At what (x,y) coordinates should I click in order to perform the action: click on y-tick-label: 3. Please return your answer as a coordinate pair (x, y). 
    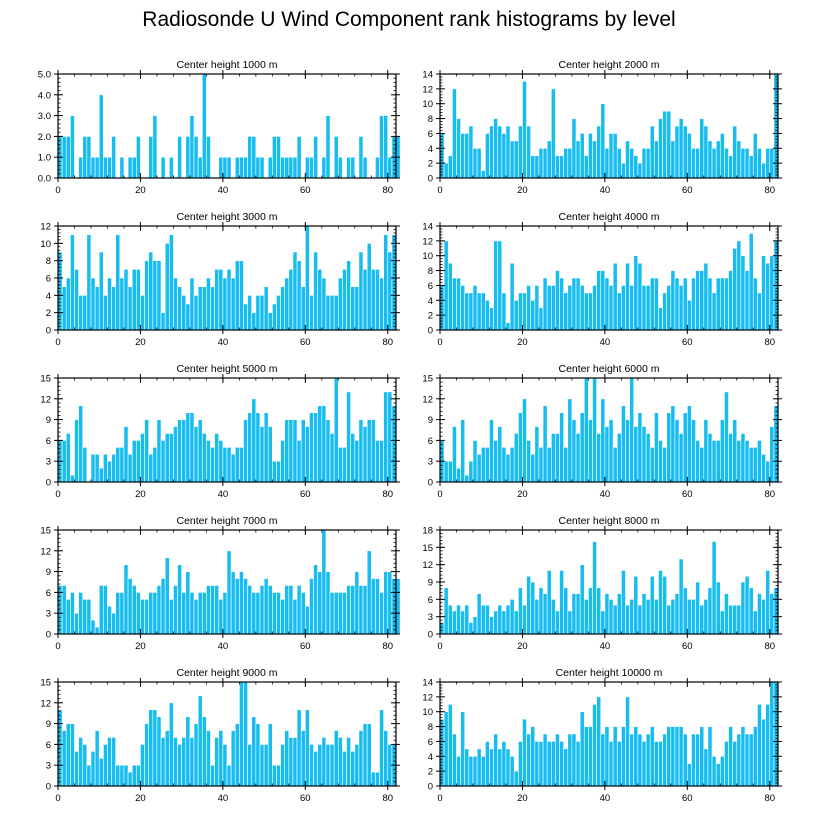
    Looking at the image, I should click on (48, 462).